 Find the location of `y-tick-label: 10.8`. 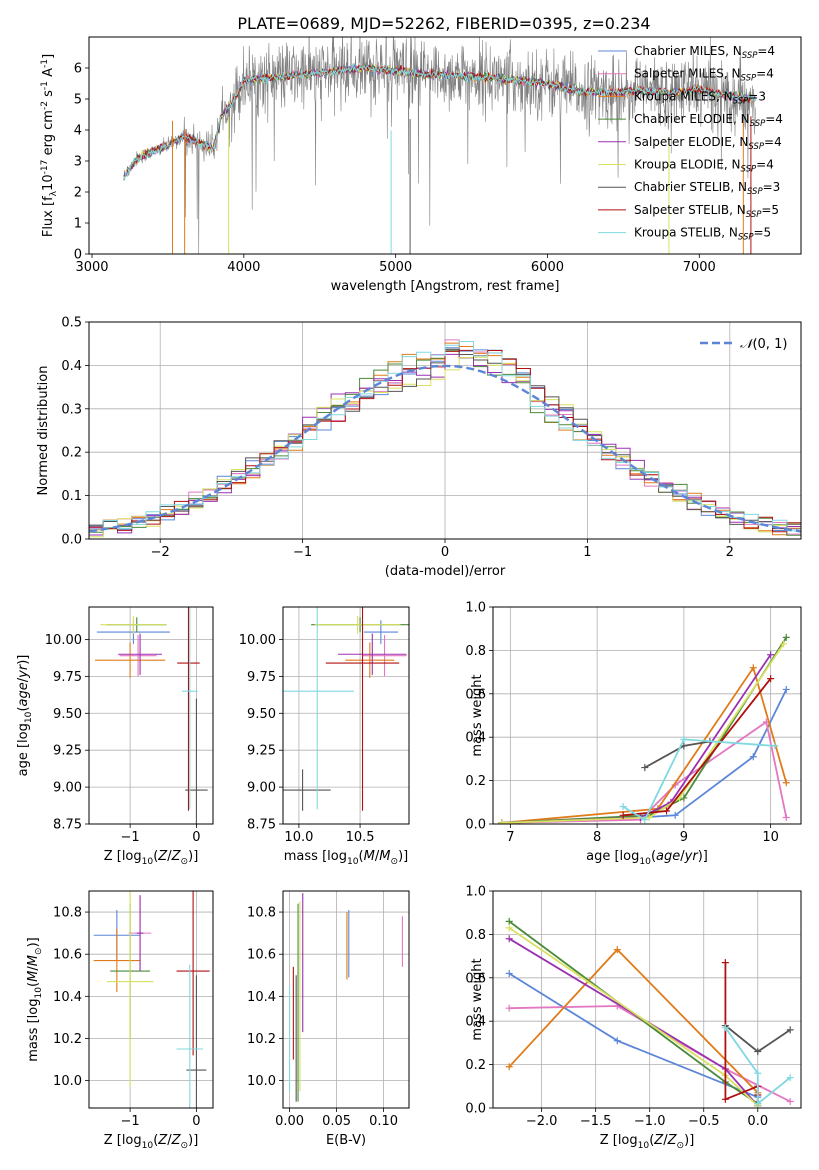

y-tick-label: 10.8 is located at coordinates (67, 913).